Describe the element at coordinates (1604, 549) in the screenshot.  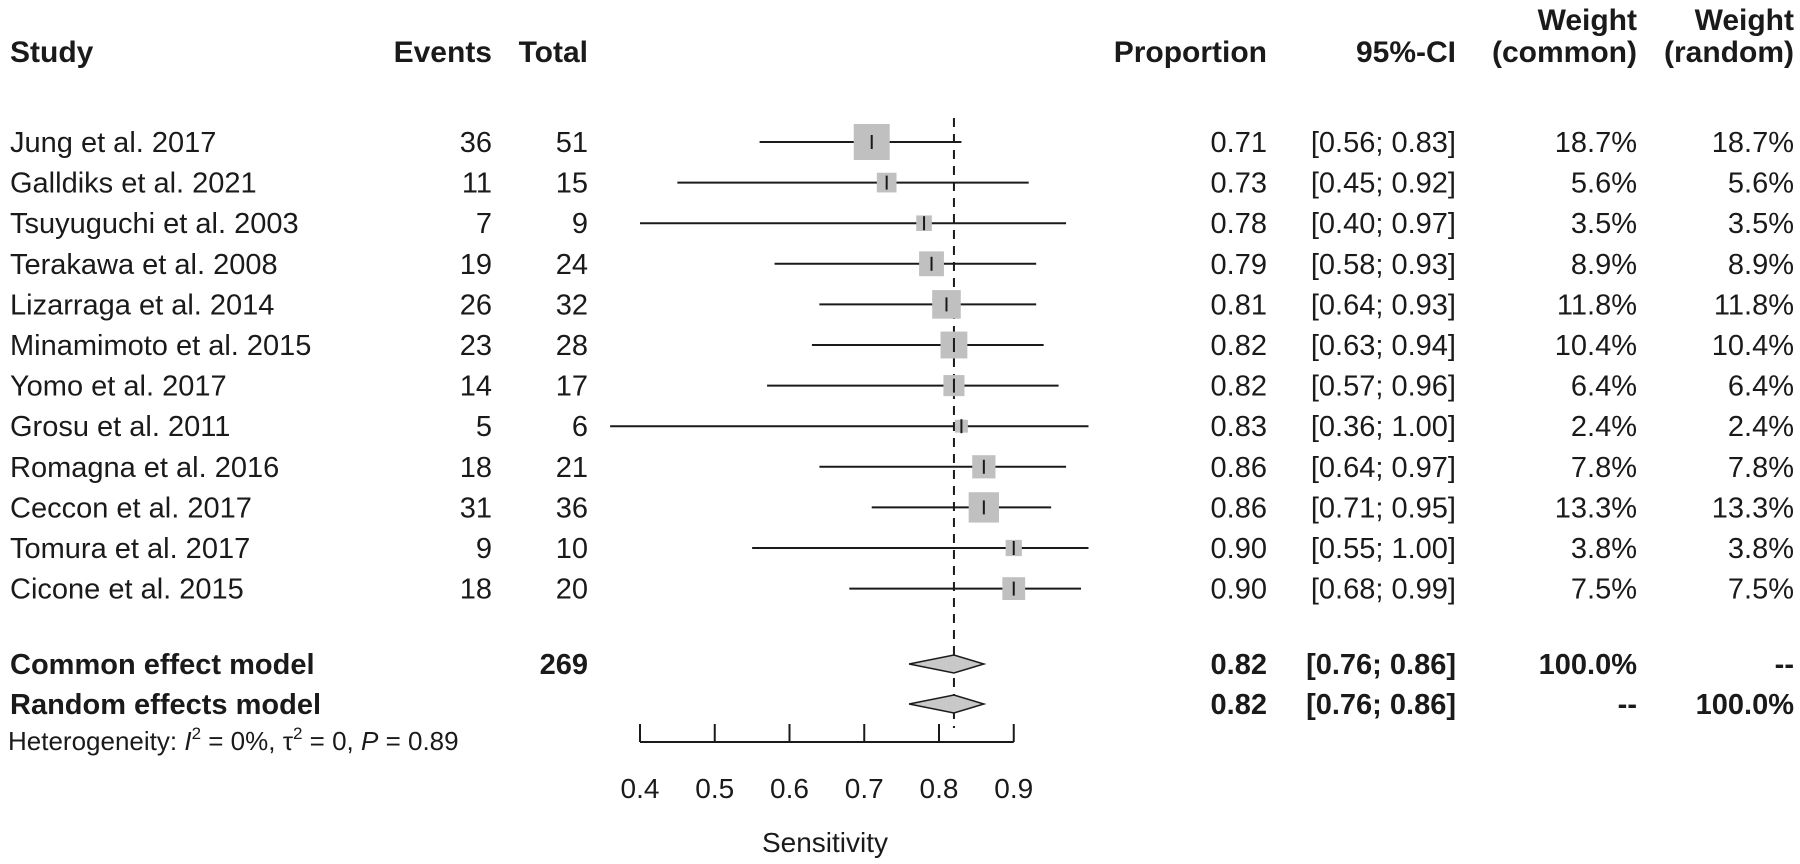
I see `study-weight-common: 3.8%` at that location.